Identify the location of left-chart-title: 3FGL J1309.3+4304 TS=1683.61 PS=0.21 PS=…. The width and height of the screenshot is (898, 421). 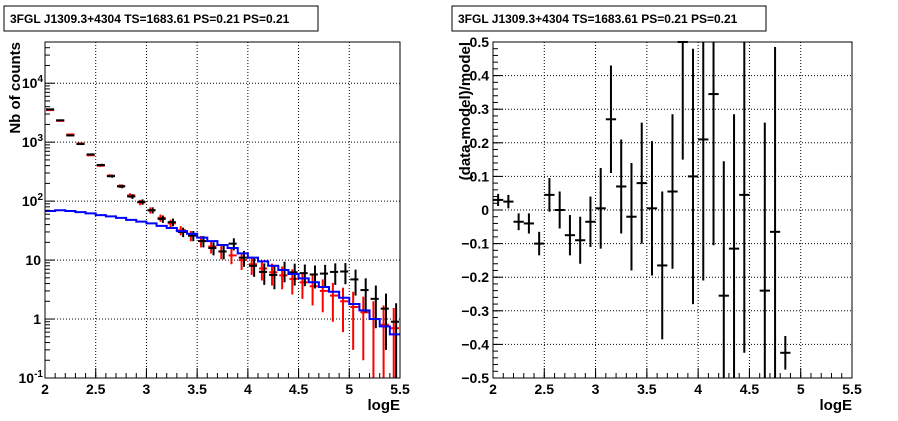
(150, 19).